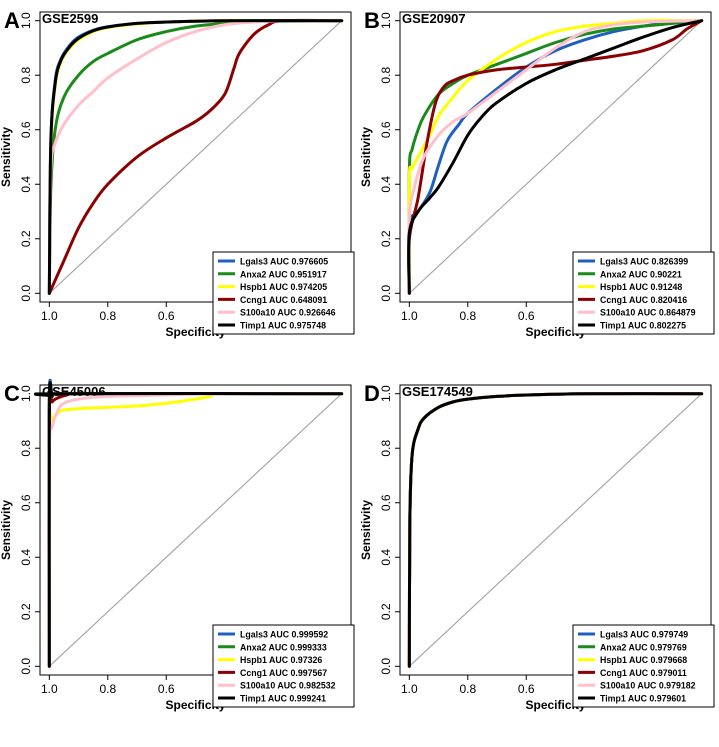  I want to click on panel-letter: C, so click(12, 393).